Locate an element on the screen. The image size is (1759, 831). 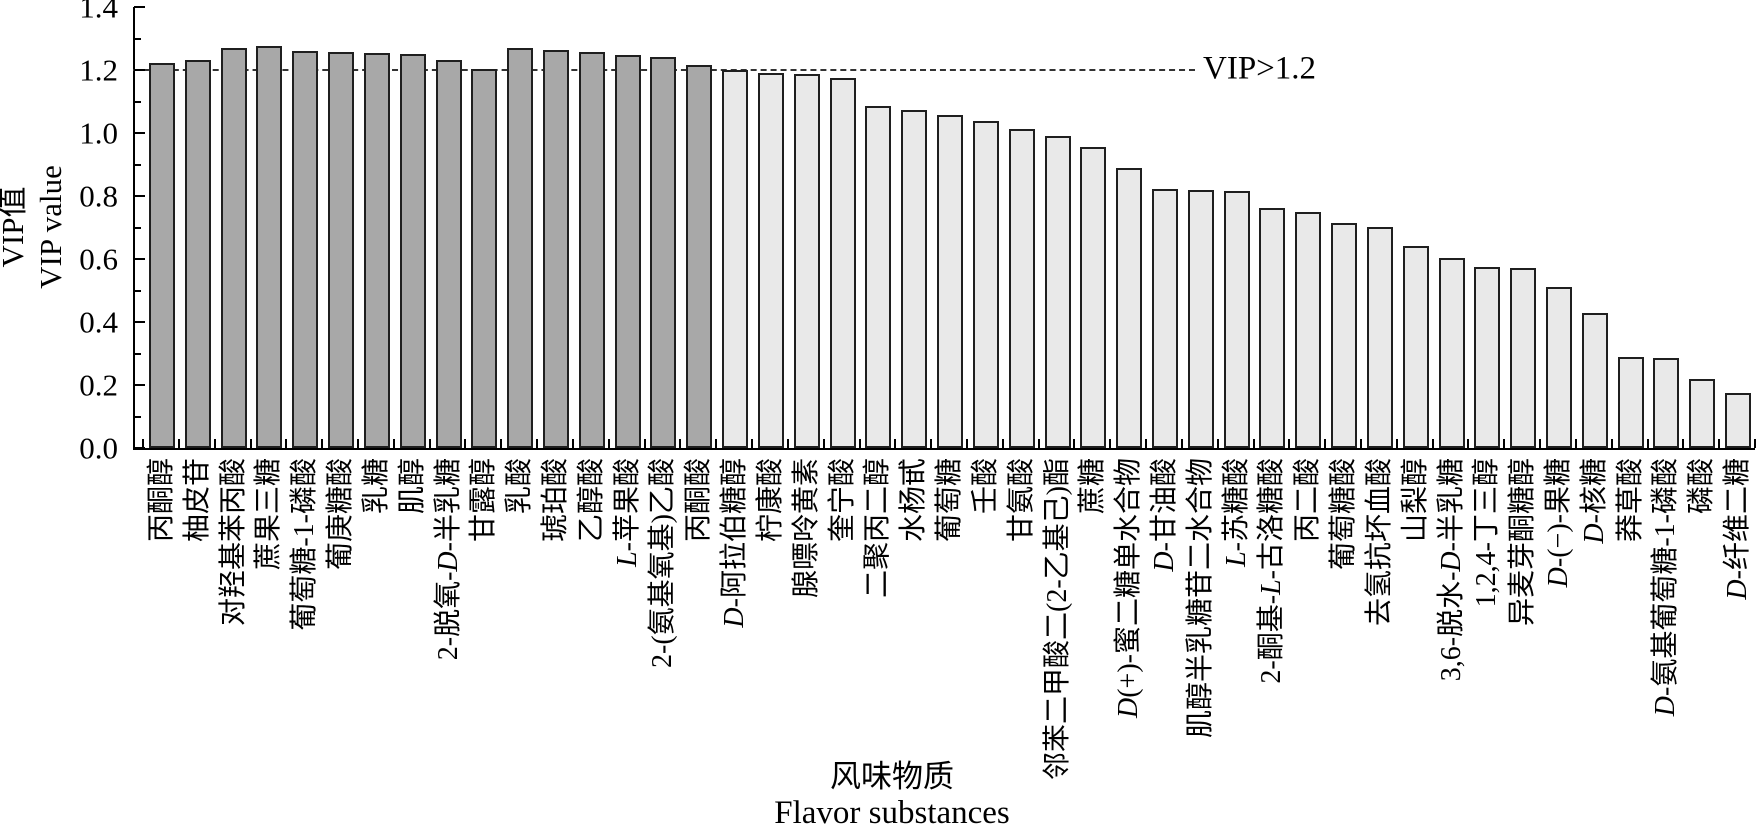
y-axis-line is located at coordinates (134, 228).